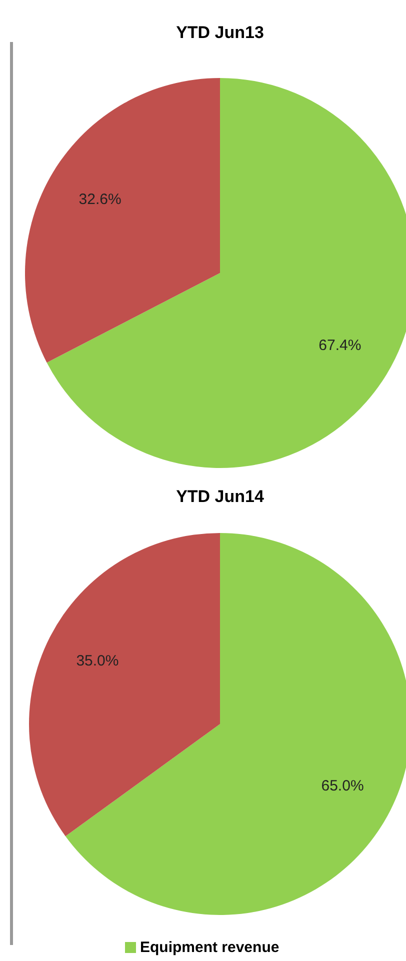 Image resolution: width=406 pixels, height=961 pixels. Describe the element at coordinates (210, 947) in the screenshot. I see `legend-label: Equipment revenue` at that location.